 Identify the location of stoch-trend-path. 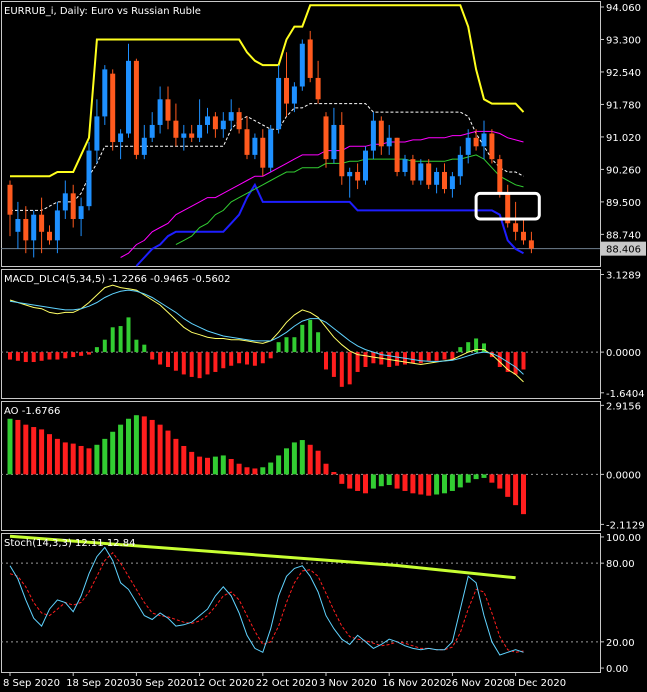
(262, 557).